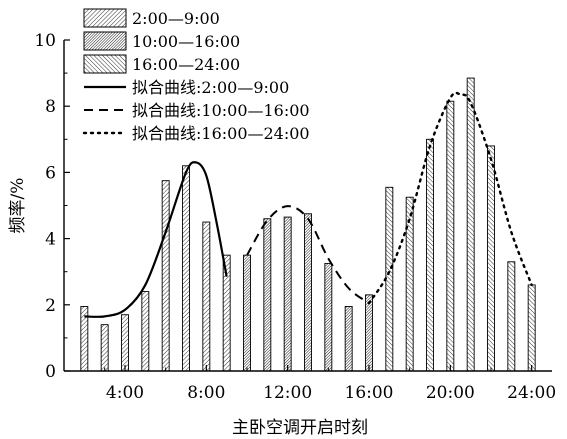  Describe the element at coordinates (300, 428) in the screenshot. I see `x-axis-title: 主卧空调开启时刻` at that location.